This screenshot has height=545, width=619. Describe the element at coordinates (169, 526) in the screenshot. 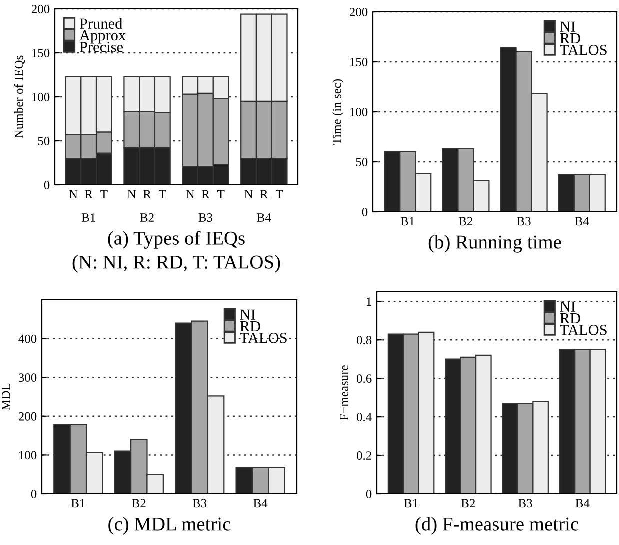

I see `text: (c) MDL metric` at that location.